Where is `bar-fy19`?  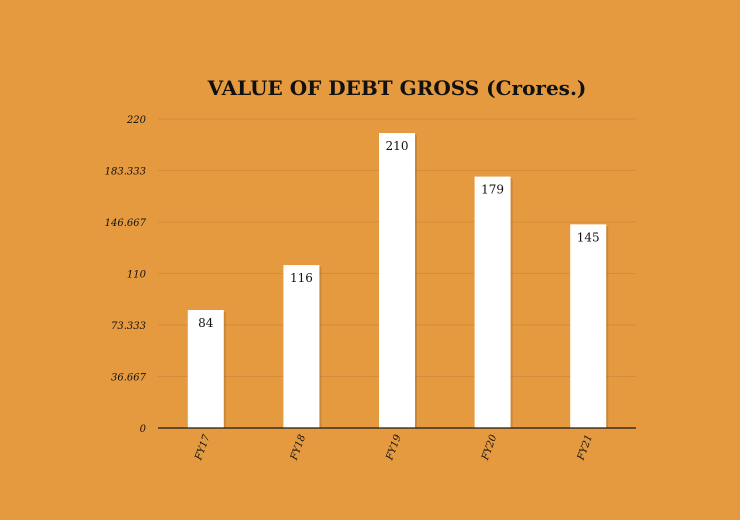
bar-fy19 is located at coordinates (397, 280).